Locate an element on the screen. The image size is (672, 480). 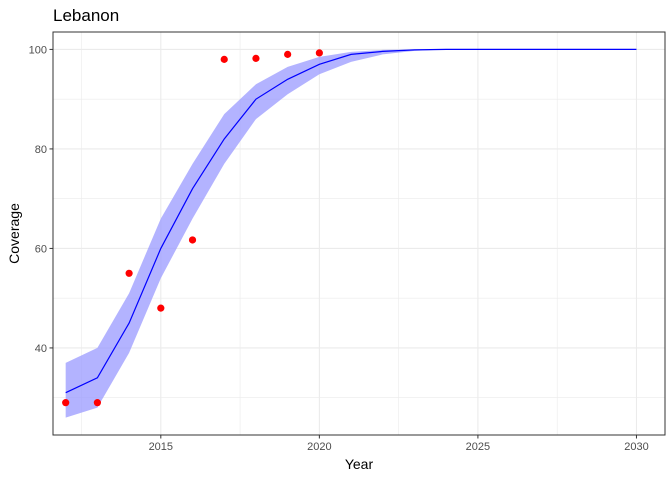
y-axis-title: Coverage is located at coordinates (14, 233).